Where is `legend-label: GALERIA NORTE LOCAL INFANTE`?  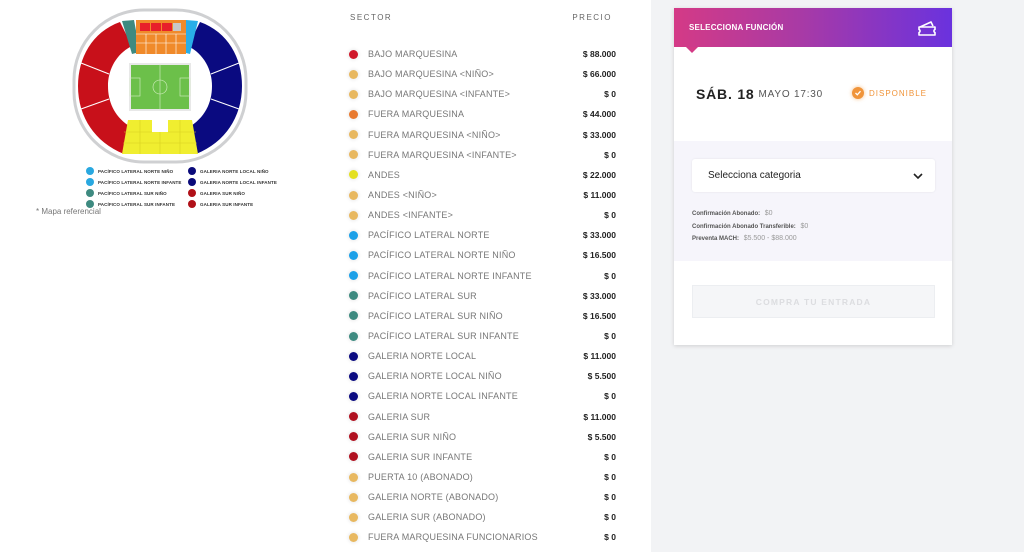
legend-label: GALERIA NORTE LOCAL INFANTE is located at coordinates (238, 182).